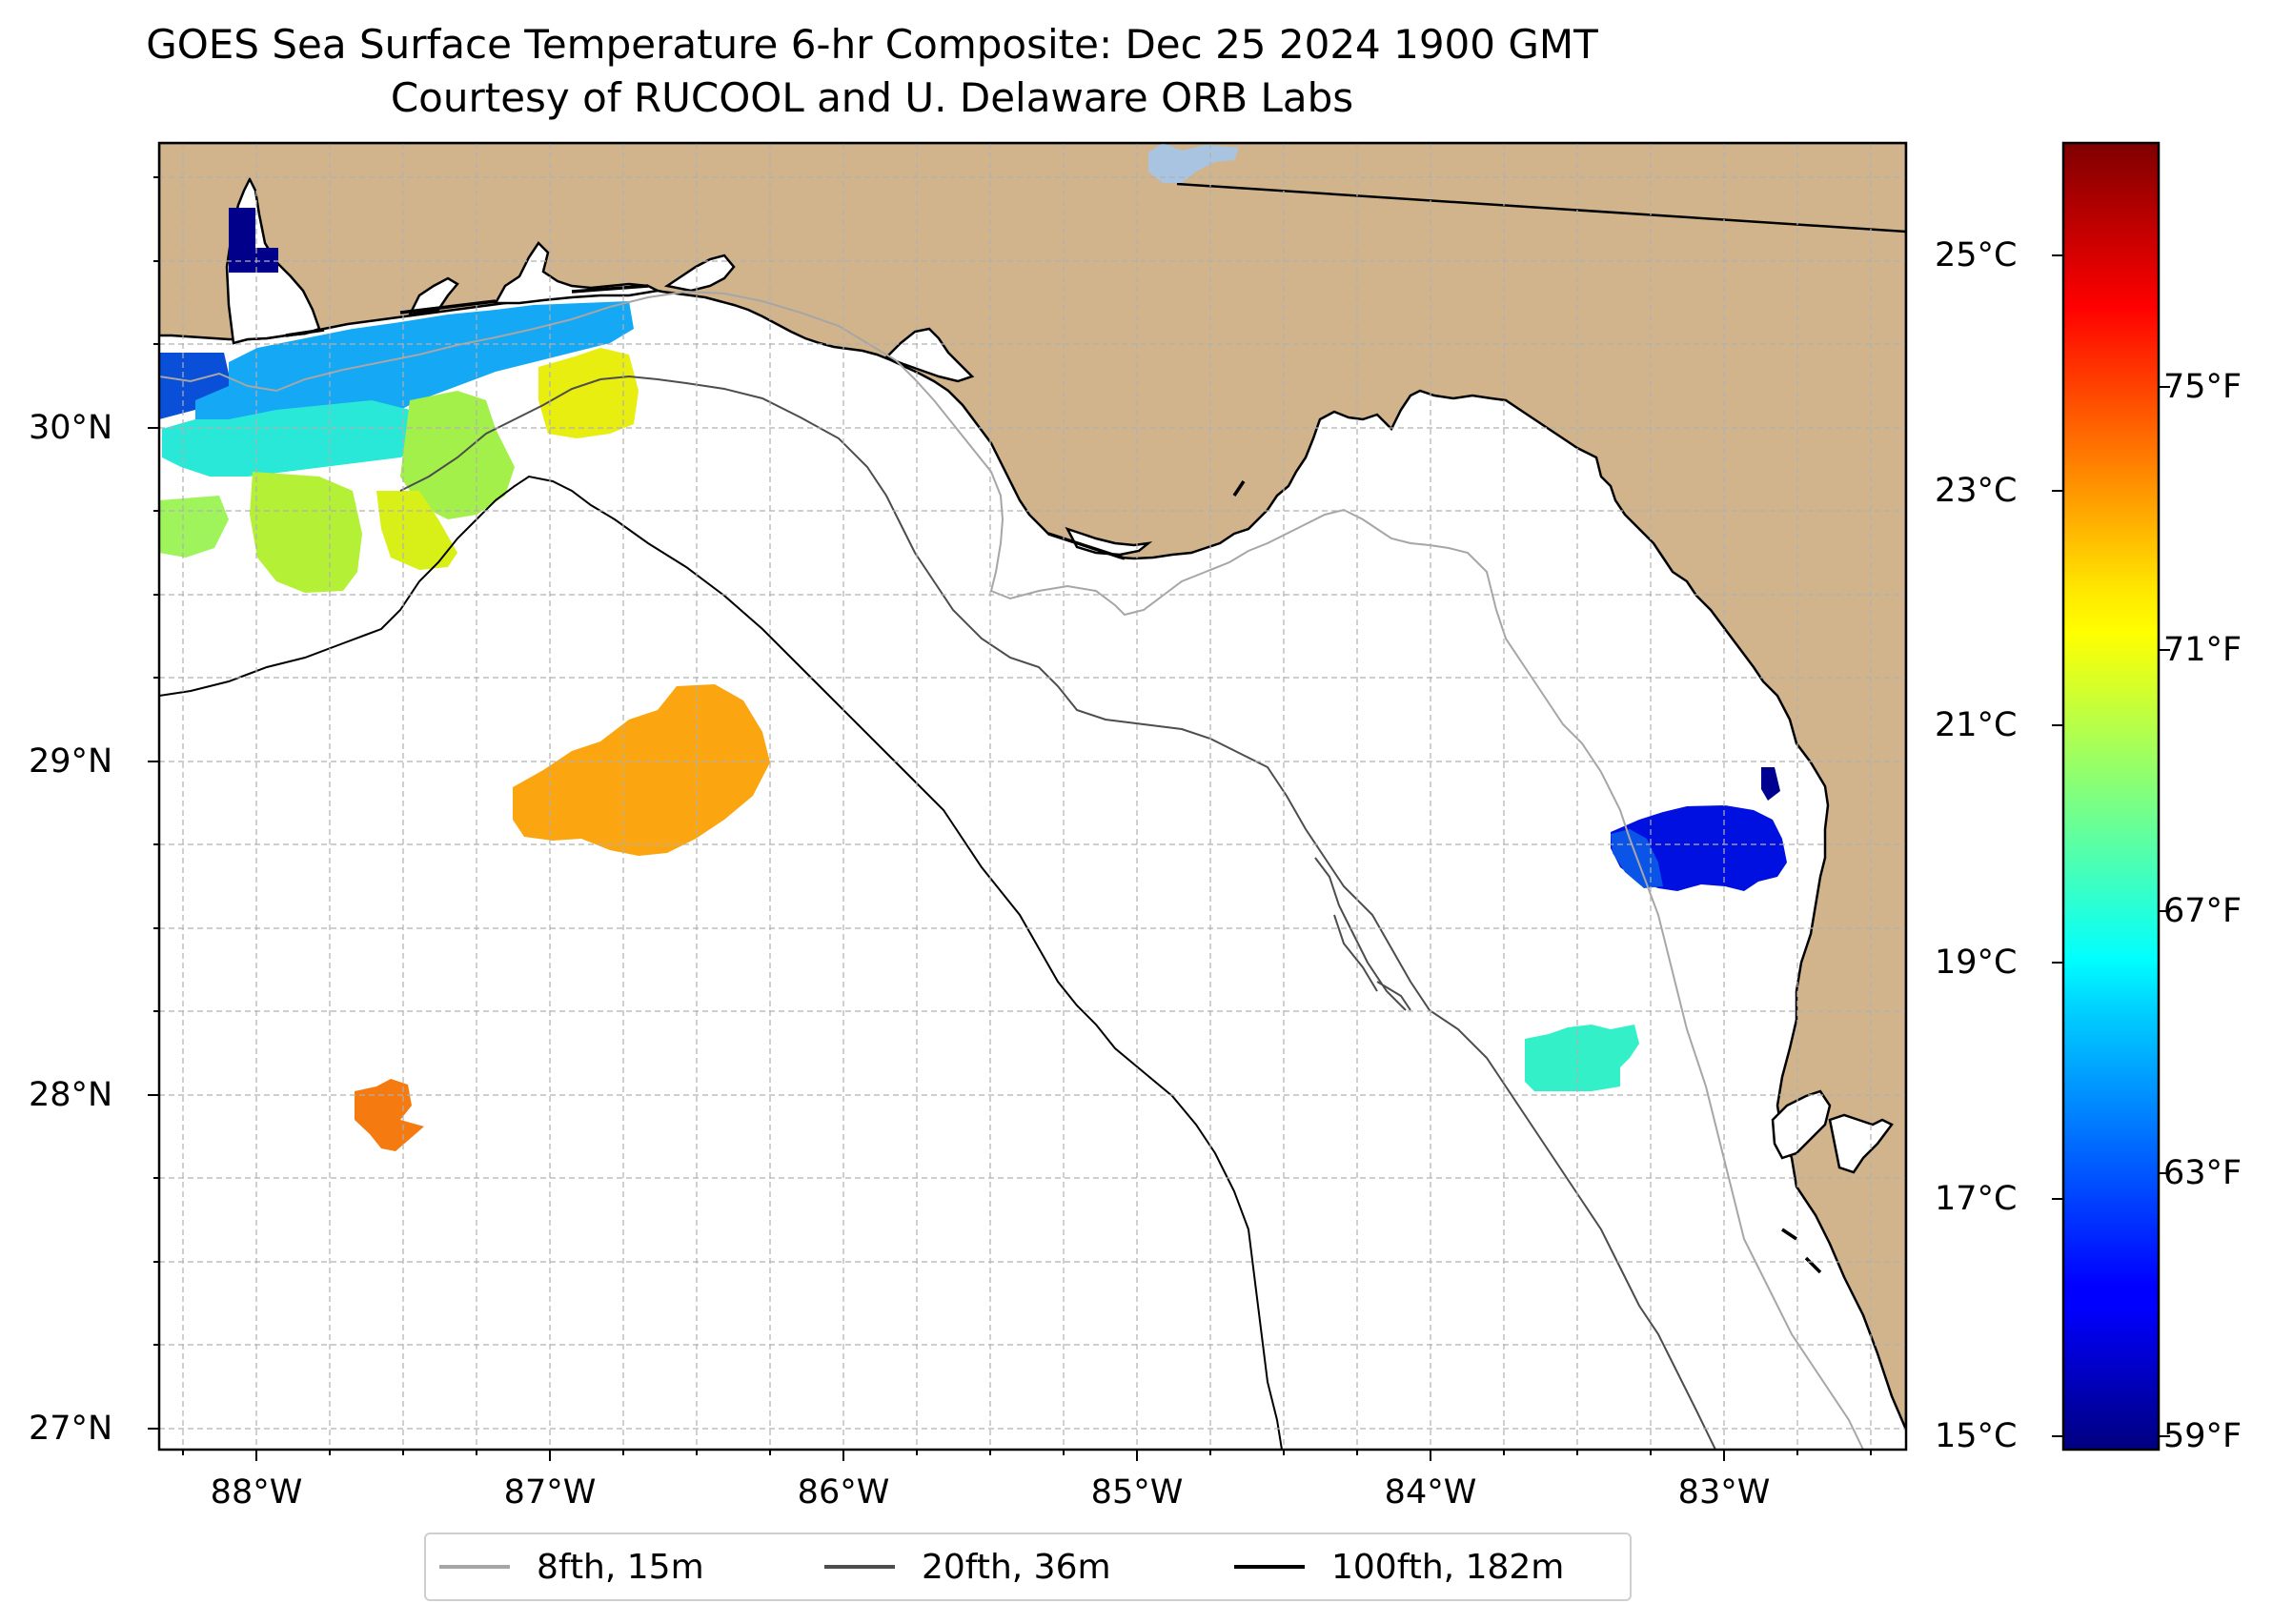 This screenshot has height=1624, width=2293. What do you see at coordinates (2203, 650) in the screenshot?
I see `colorbar-fahrenheit-label: 71°F` at bounding box center [2203, 650].